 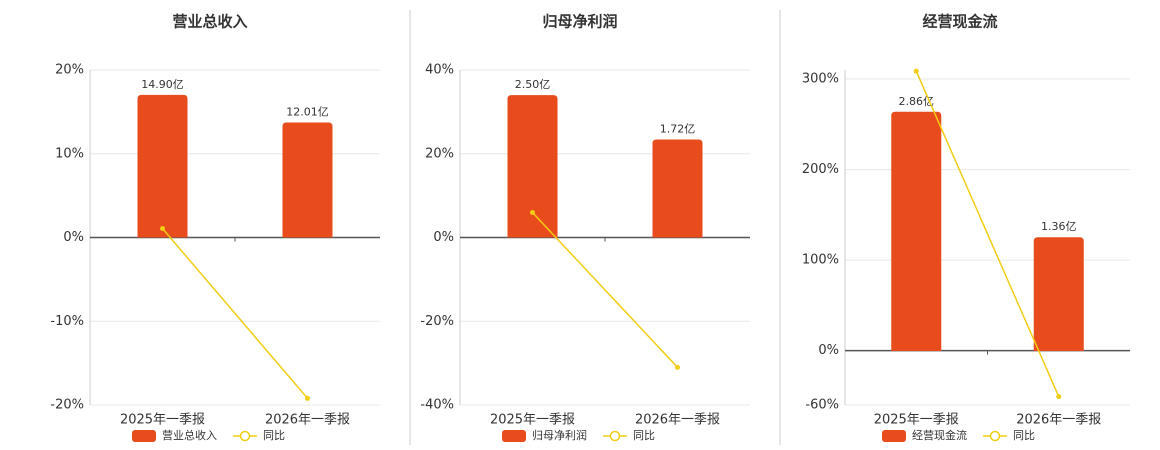 What do you see at coordinates (820, 169) in the screenshot?
I see `y-tick-label: 200%` at bounding box center [820, 169].